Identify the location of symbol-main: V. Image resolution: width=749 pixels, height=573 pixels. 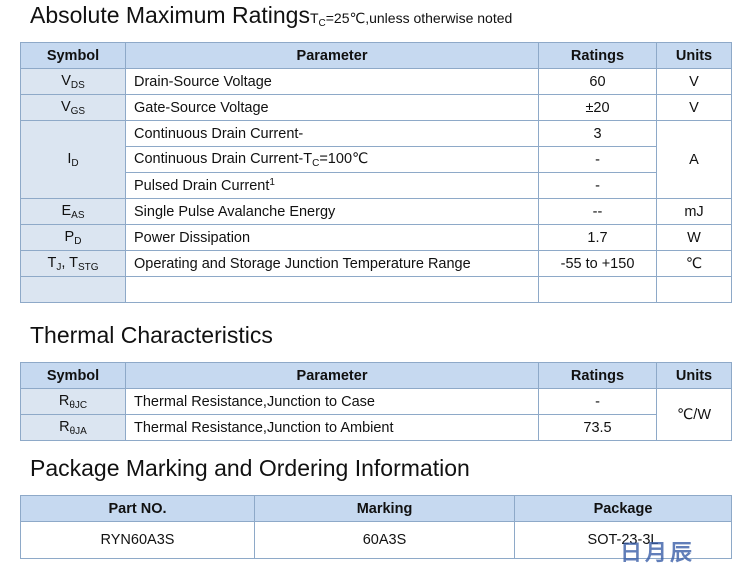
(66, 80).